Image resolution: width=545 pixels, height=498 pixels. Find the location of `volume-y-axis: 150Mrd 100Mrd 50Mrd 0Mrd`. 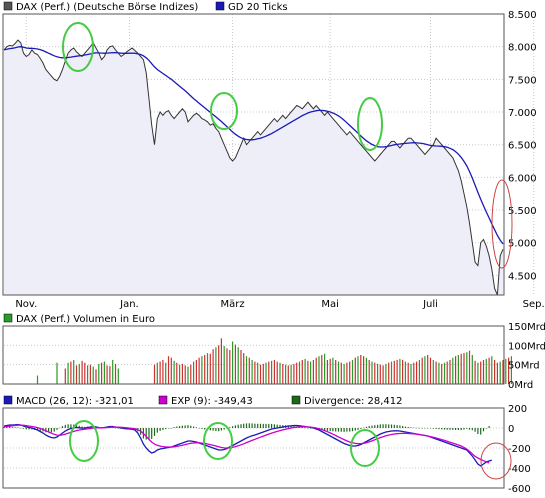

volume-y-axis: 150Mrd 100Mrd 50Mrd 0Mrd is located at coordinates (526, 356).